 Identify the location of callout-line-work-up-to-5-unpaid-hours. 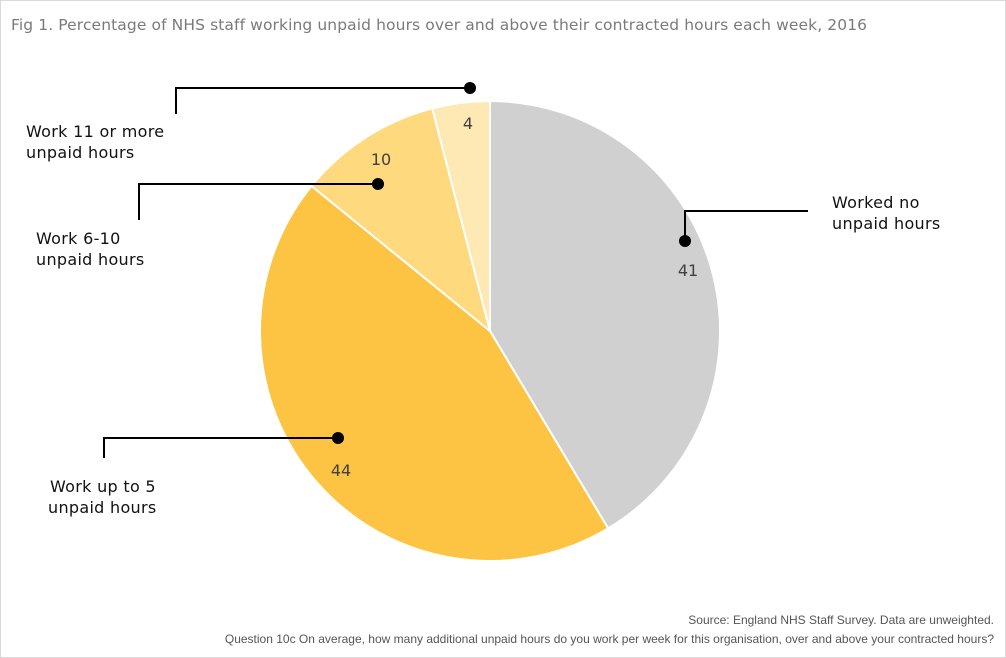
(220, 447).